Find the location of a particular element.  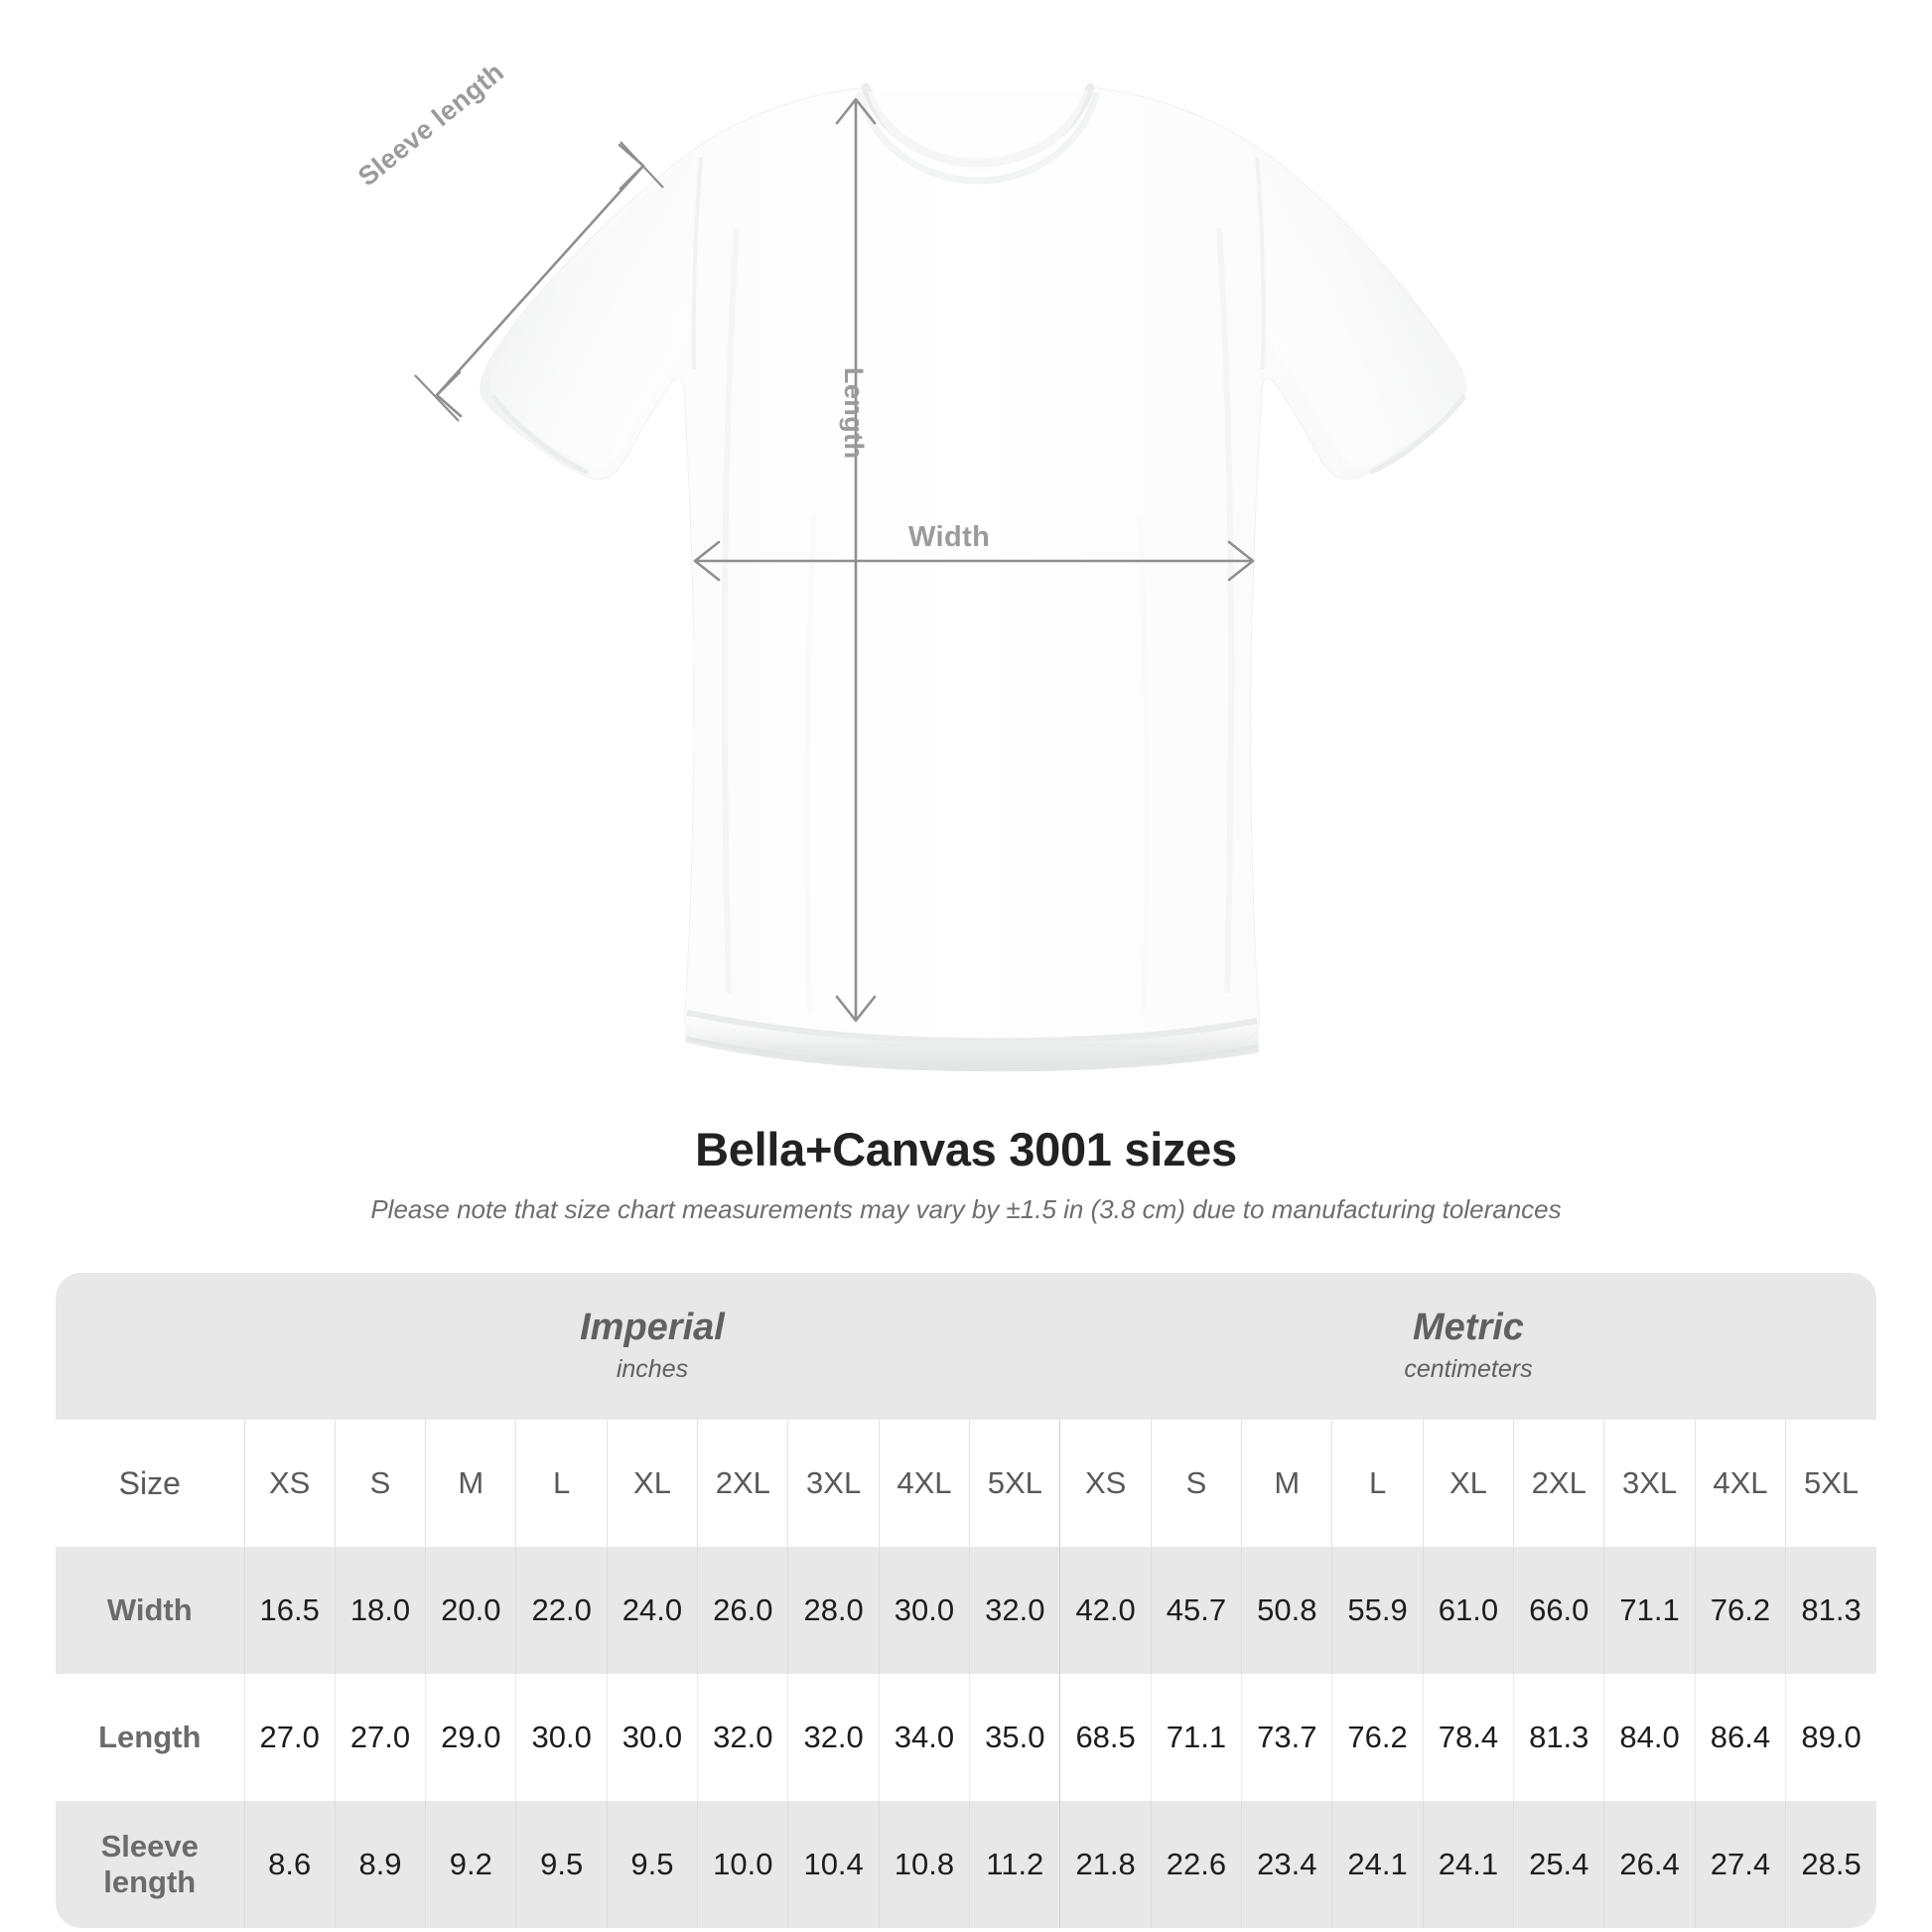

cell-length-imperial-l: 30.0 is located at coordinates (561, 1738).